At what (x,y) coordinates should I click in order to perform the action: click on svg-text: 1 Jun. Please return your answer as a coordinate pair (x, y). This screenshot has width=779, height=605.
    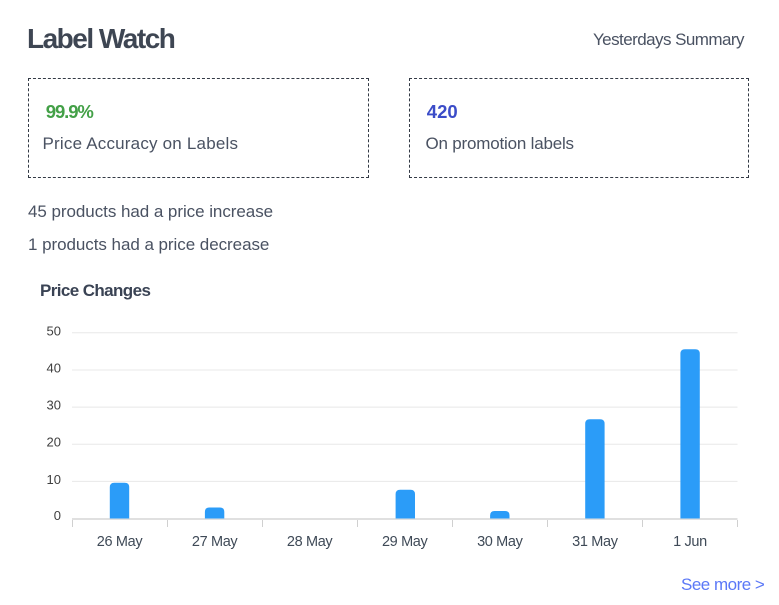
    Looking at the image, I should click on (690, 542).